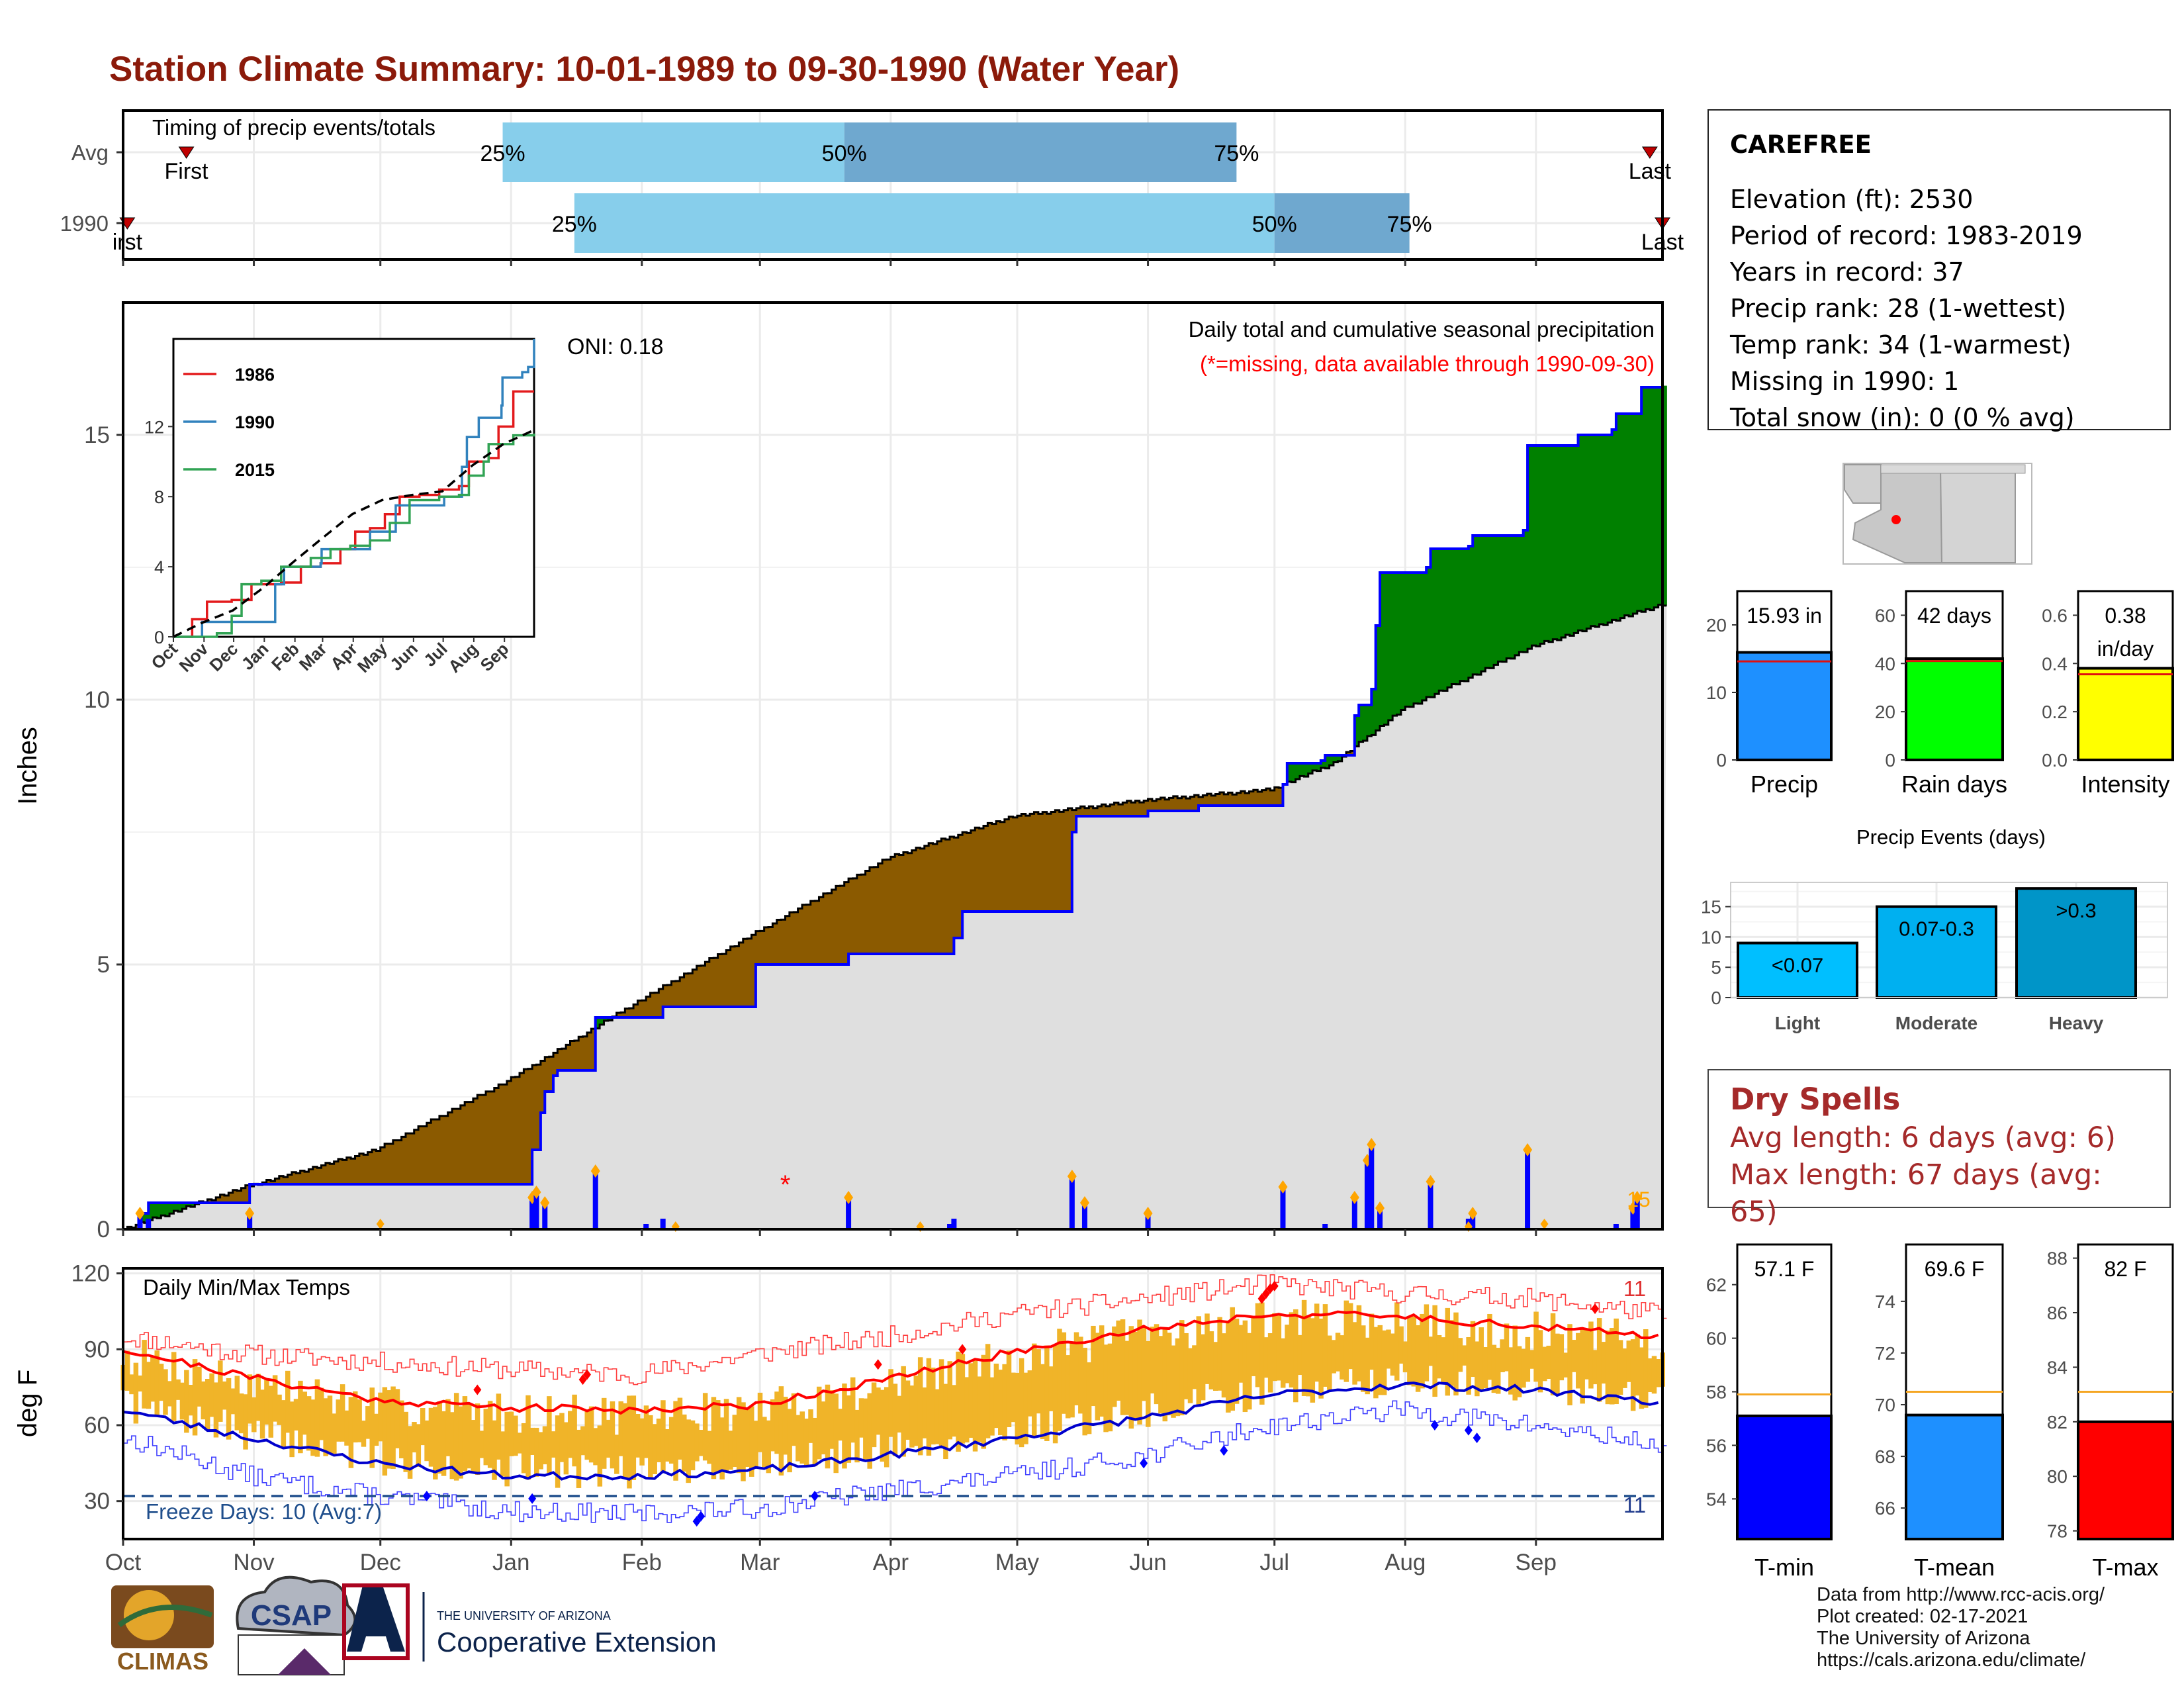 The image size is (2184, 1688). I want to click on mini-bar-tick: 66, so click(1885, 1508).